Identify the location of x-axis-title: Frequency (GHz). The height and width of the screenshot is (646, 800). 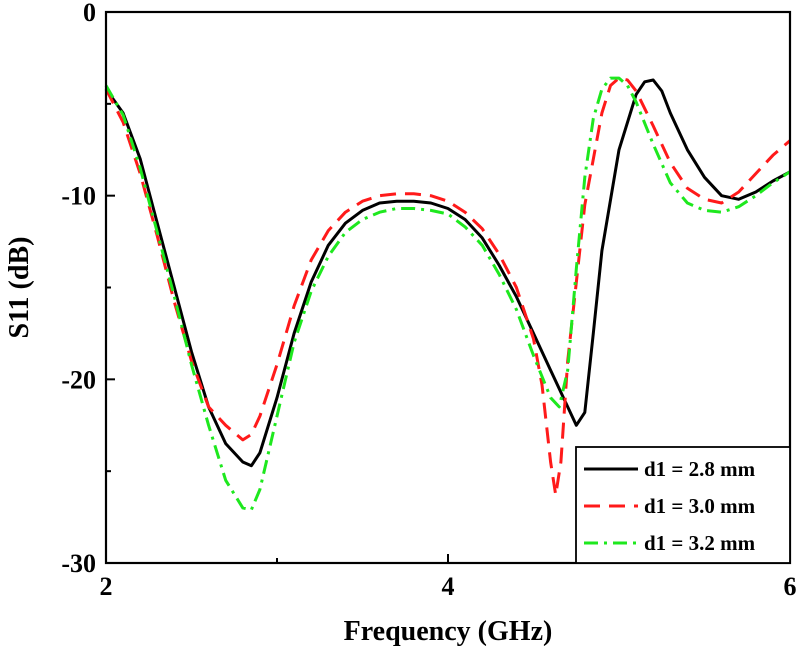
(448, 631).